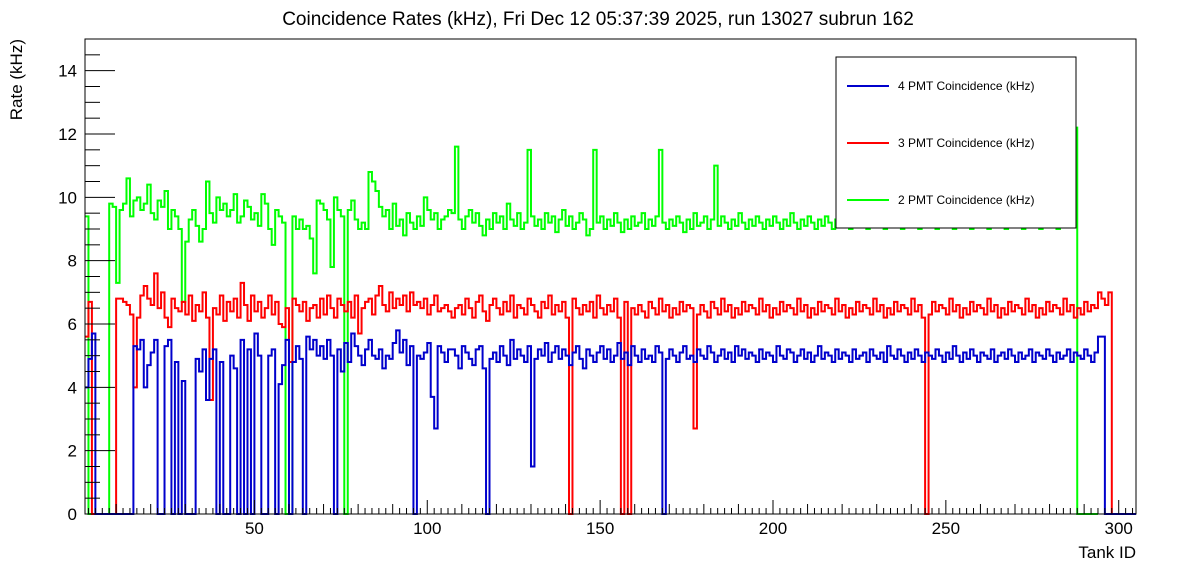  Describe the element at coordinates (1119, 528) in the screenshot. I see `x-tick-label: 300` at that location.